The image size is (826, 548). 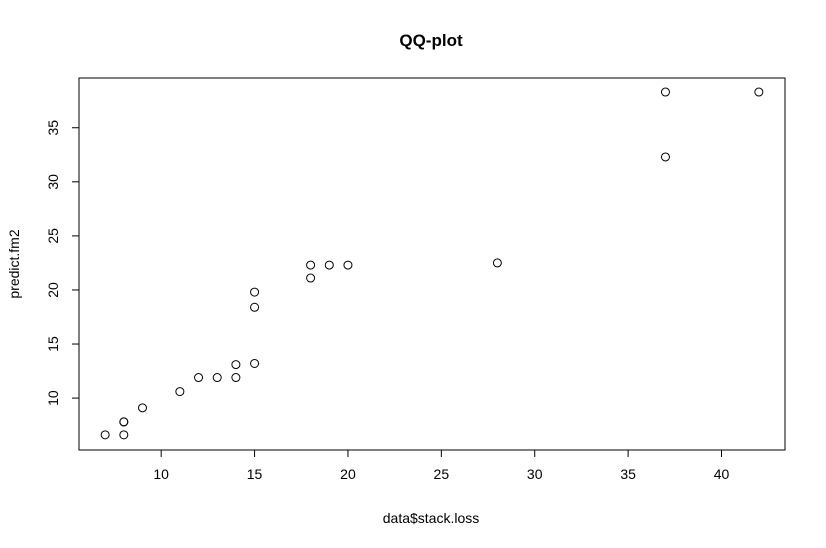 I want to click on y-tick-label: 35, so click(x=53, y=128).